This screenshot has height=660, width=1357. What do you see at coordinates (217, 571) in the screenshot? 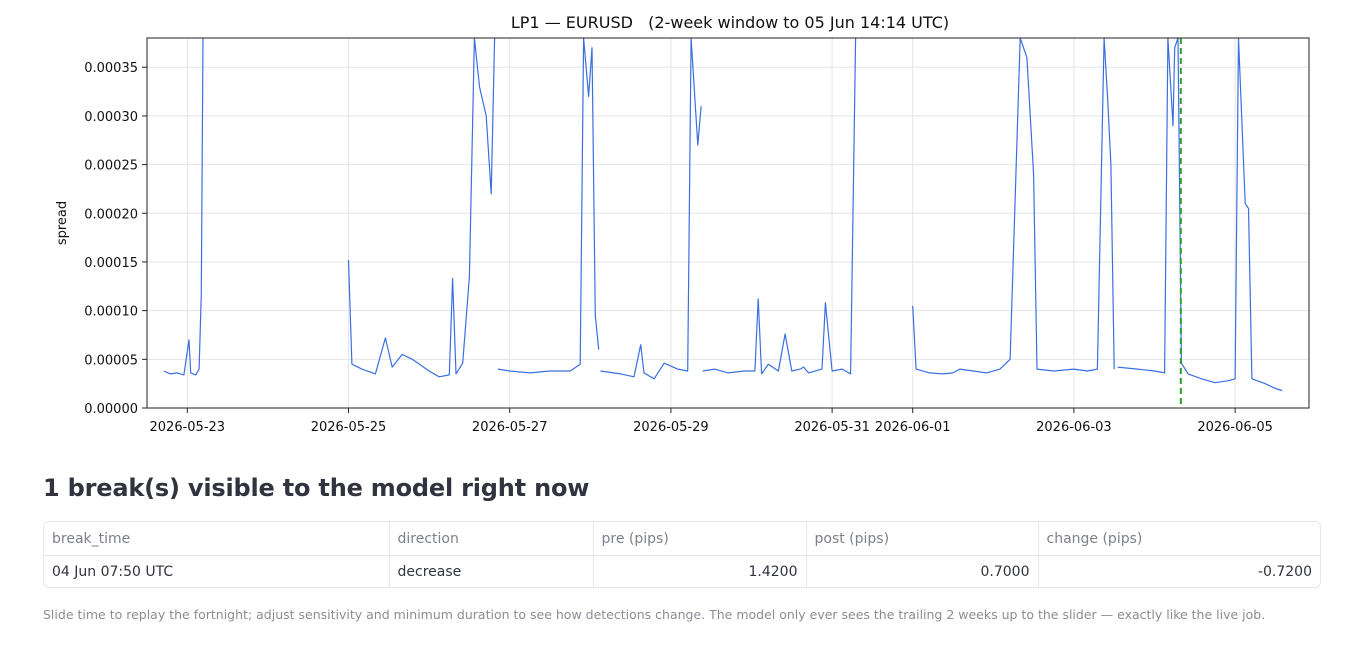
I see `cell-break-time: 04 Jun 07:50 UTC` at bounding box center [217, 571].